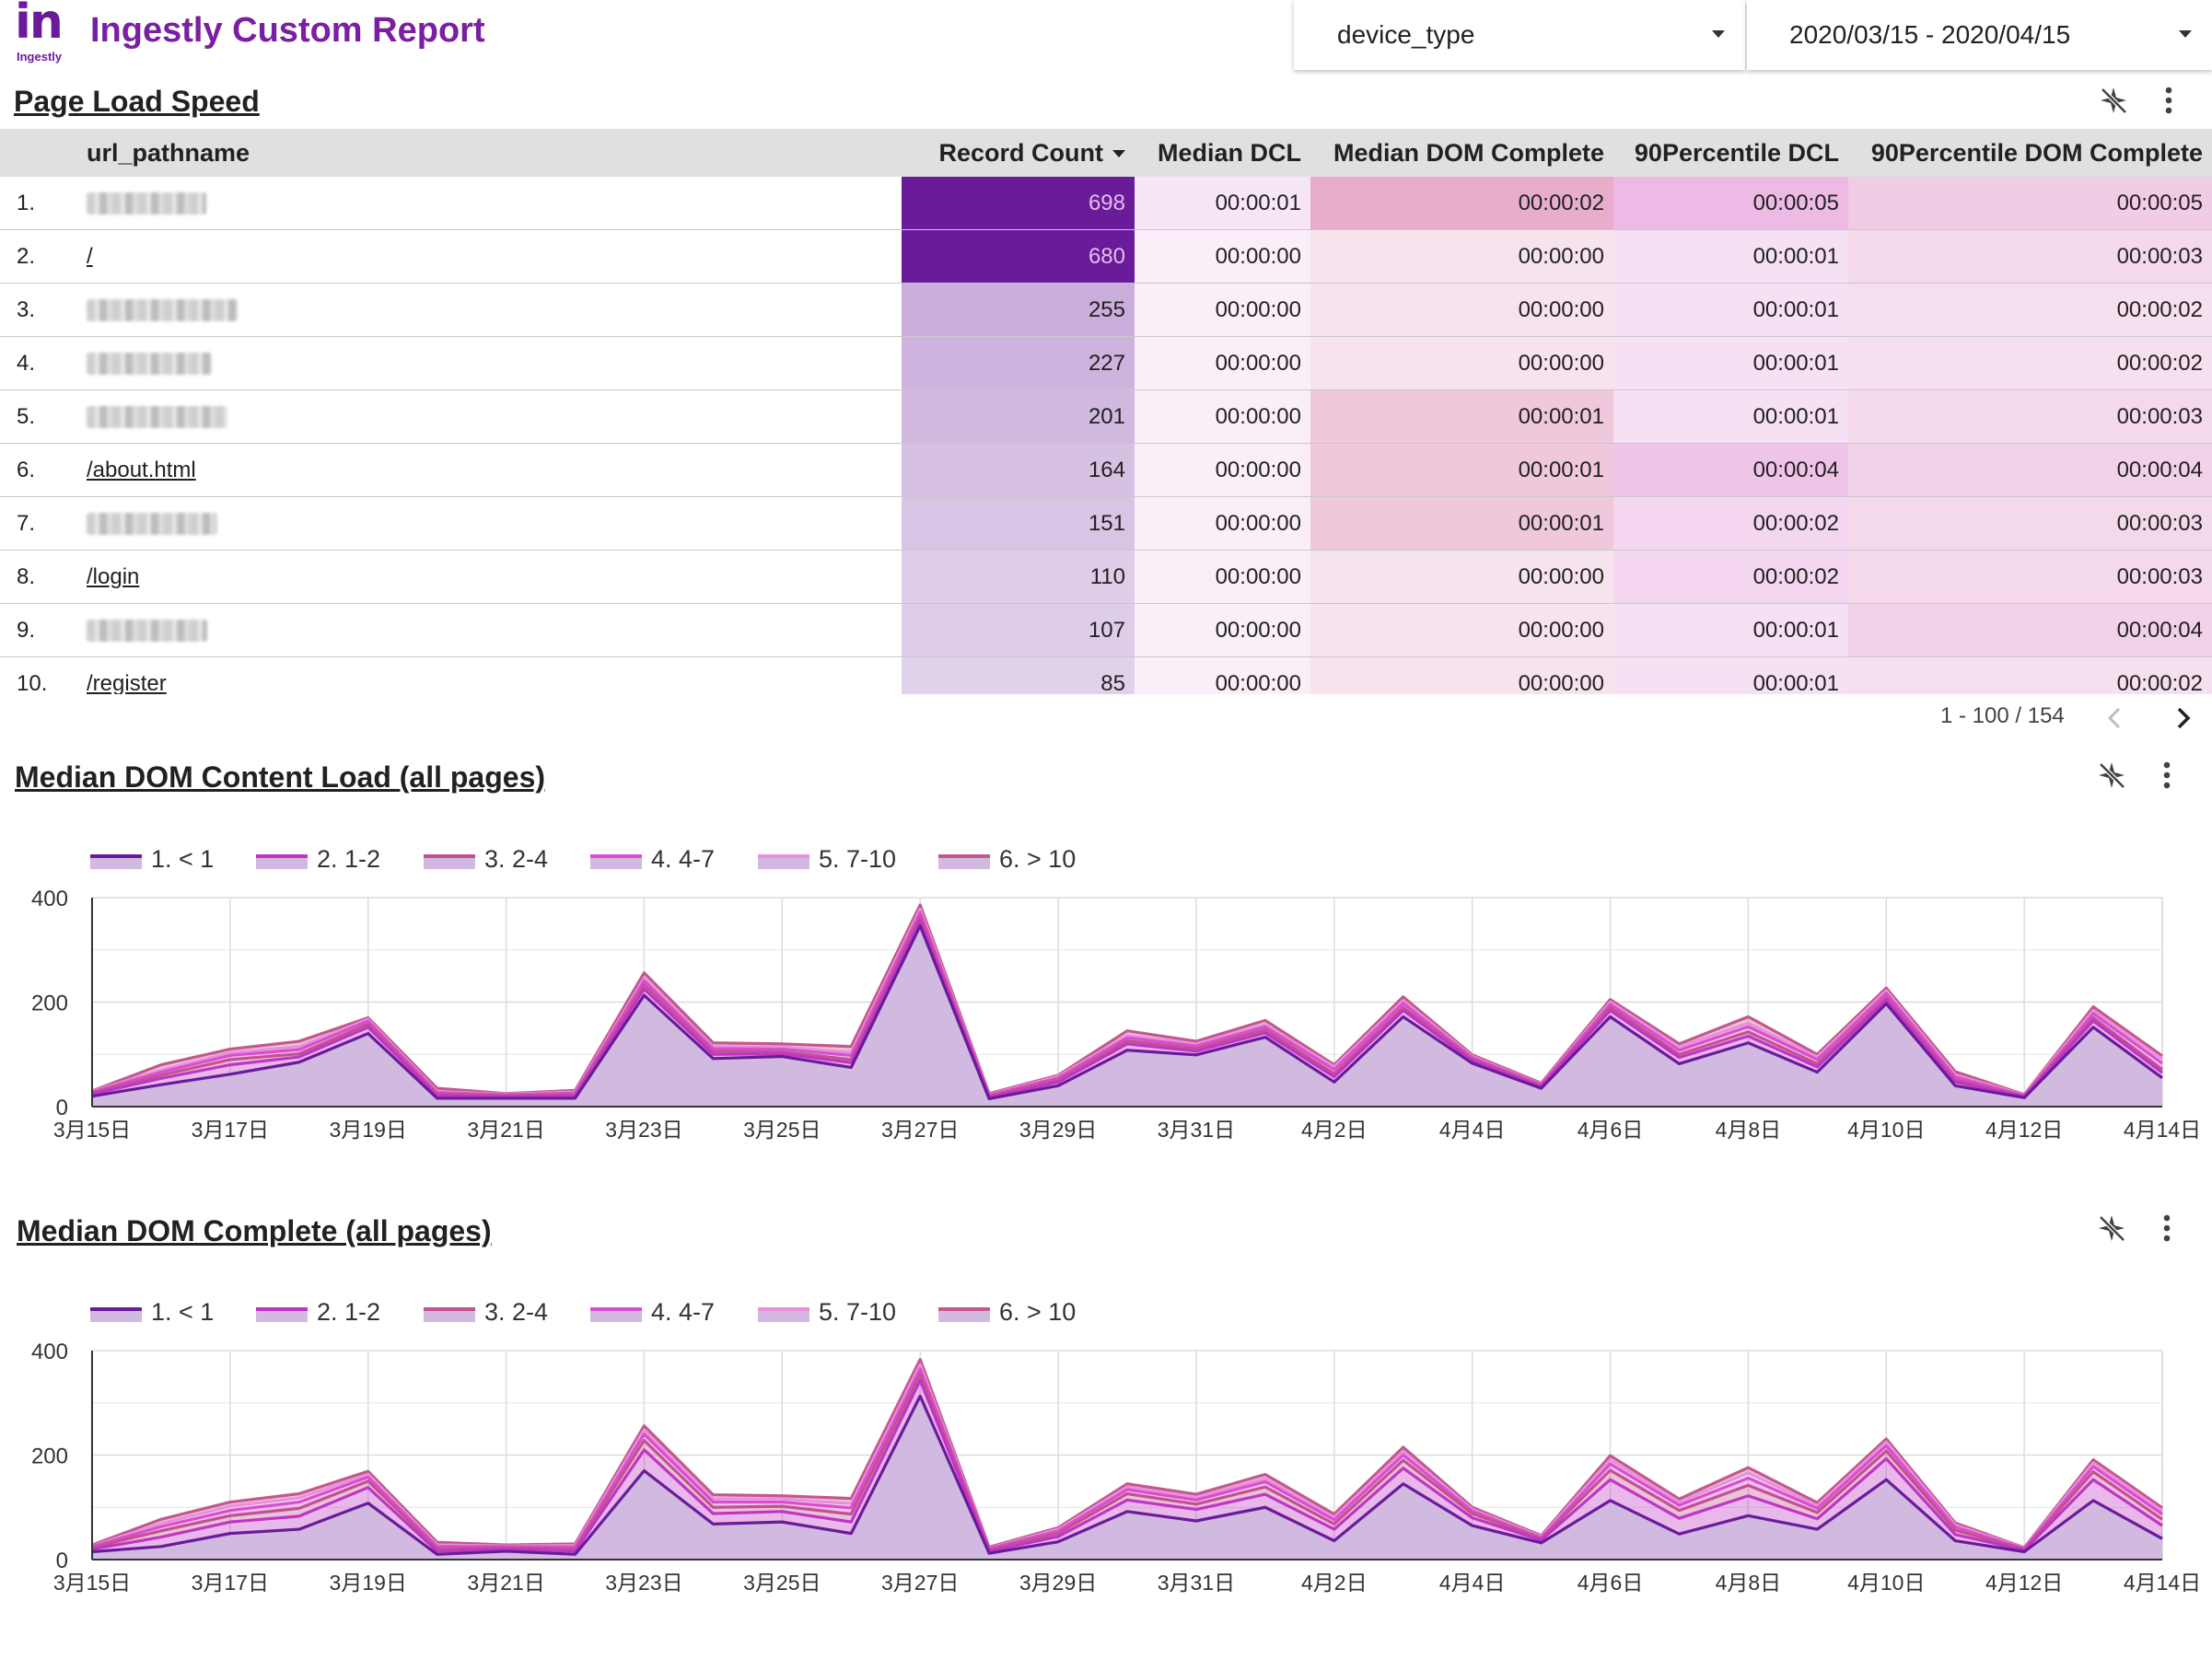 This screenshot has height=1659, width=2212. Describe the element at coordinates (92, 1583) in the screenshot. I see `x-tick-label: 3月15日` at that location.